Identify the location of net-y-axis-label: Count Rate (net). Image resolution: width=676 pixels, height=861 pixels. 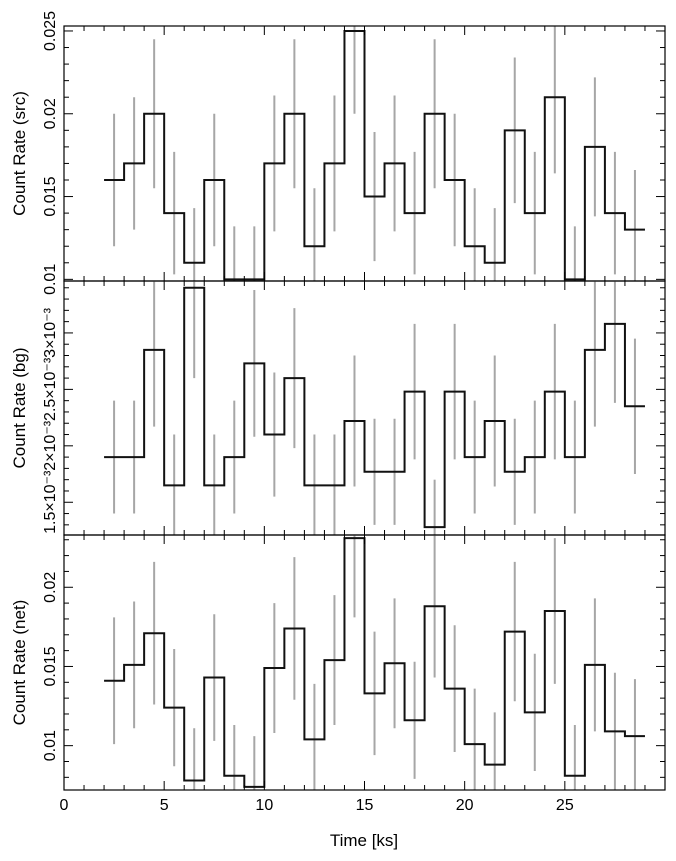
(19, 663).